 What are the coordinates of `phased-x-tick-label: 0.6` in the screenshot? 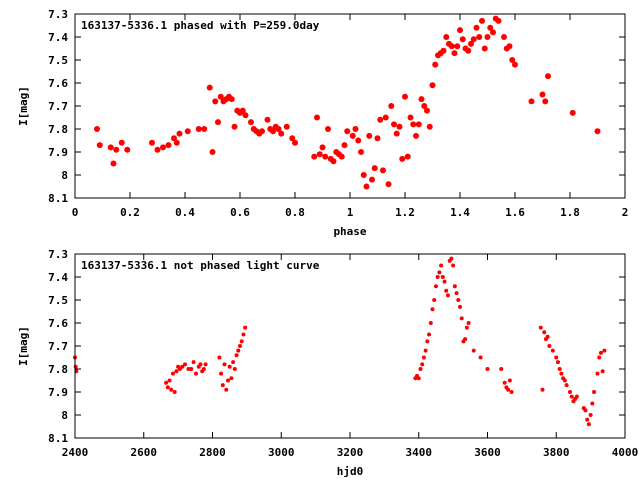 It's located at (240, 212).